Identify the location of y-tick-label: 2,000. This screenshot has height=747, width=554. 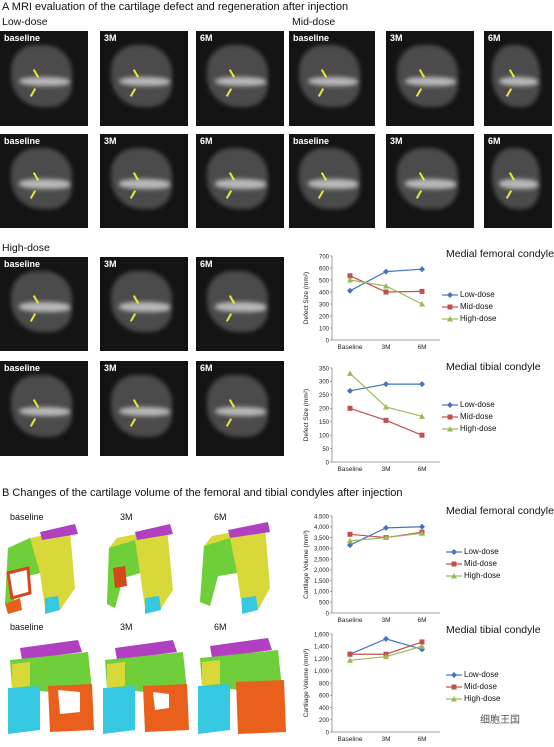
(322, 571).